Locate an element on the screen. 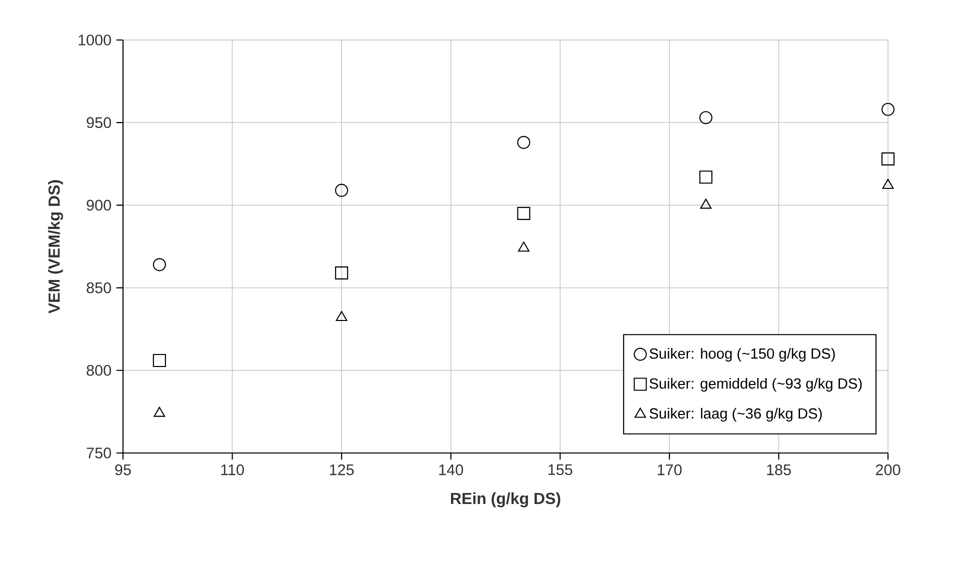  y-tick-label: 1000 is located at coordinates (95, 40).